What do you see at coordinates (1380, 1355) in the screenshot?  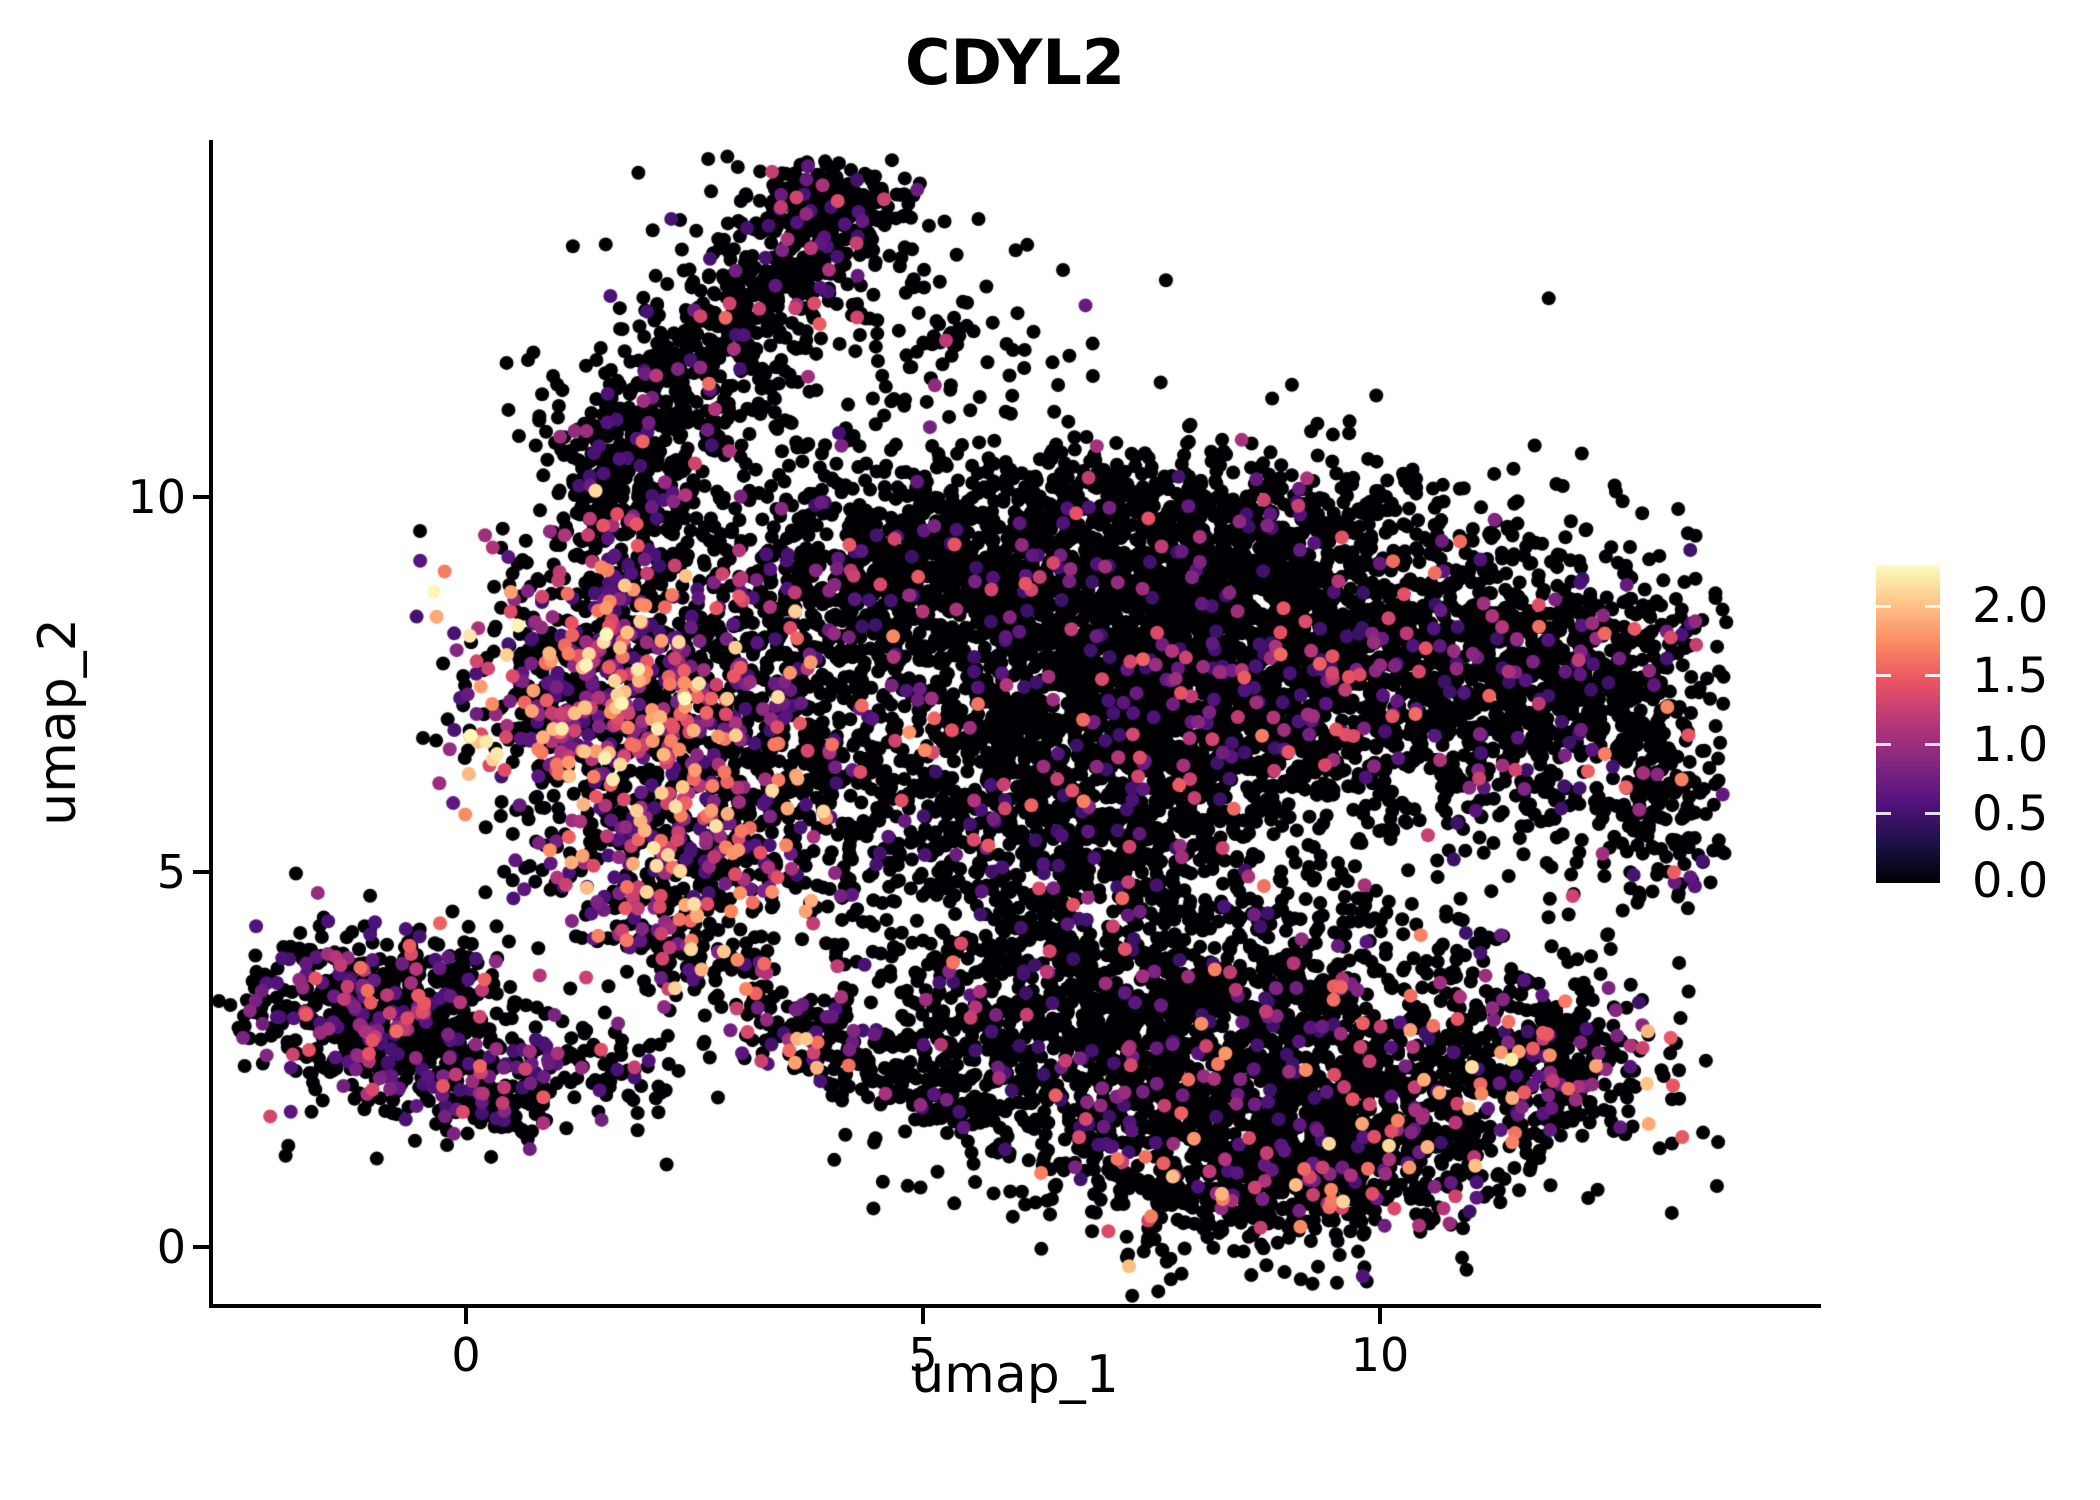 I see `x-tick-label: 10` at bounding box center [1380, 1355].